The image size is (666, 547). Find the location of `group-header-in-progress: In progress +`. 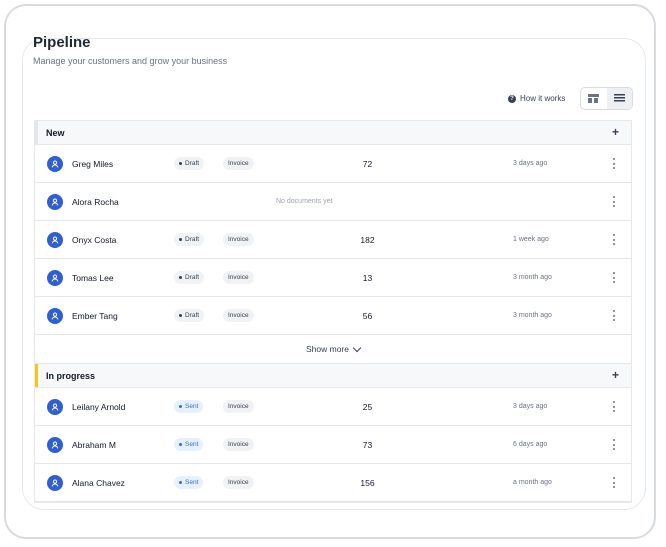

group-header-in-progress: In progress + is located at coordinates (333, 376).